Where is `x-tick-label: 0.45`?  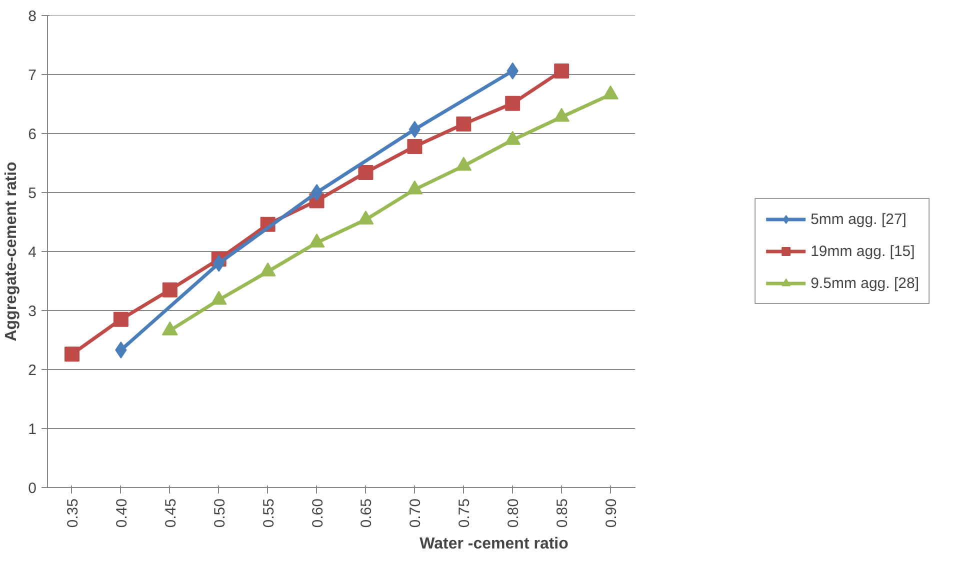 x-tick-label: 0.45 is located at coordinates (171, 513).